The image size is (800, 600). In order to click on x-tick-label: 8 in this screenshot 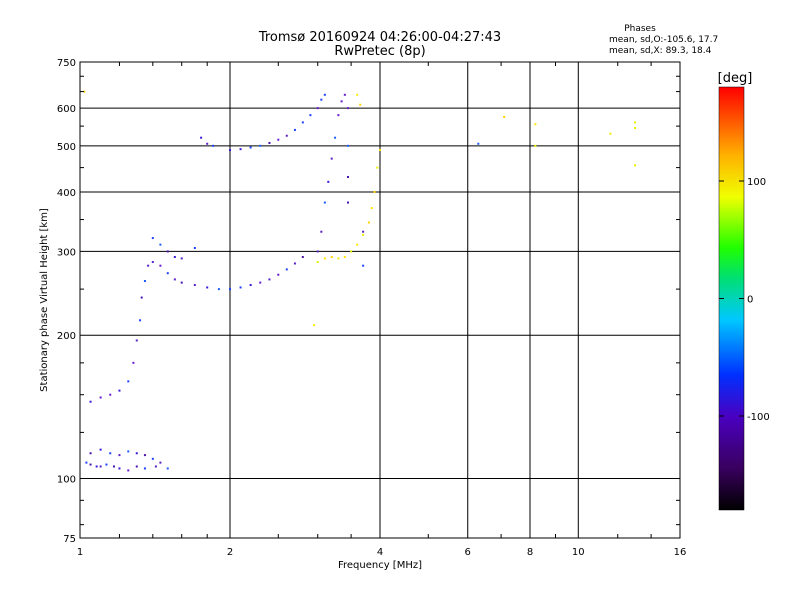, I will do `click(530, 552)`.